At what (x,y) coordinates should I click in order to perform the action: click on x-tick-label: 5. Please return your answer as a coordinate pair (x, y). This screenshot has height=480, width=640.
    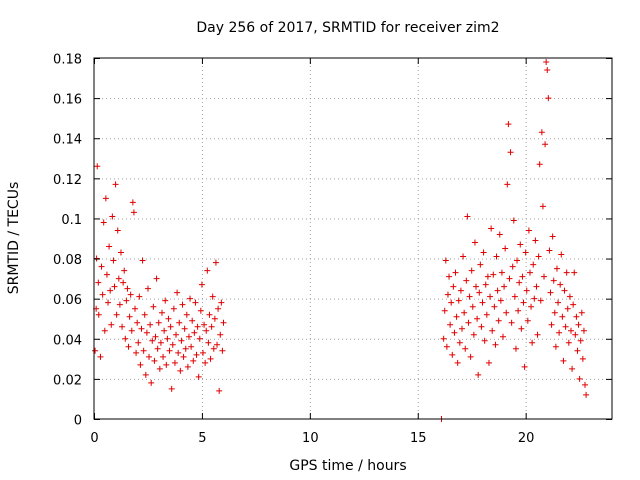
    Looking at the image, I should click on (202, 438).